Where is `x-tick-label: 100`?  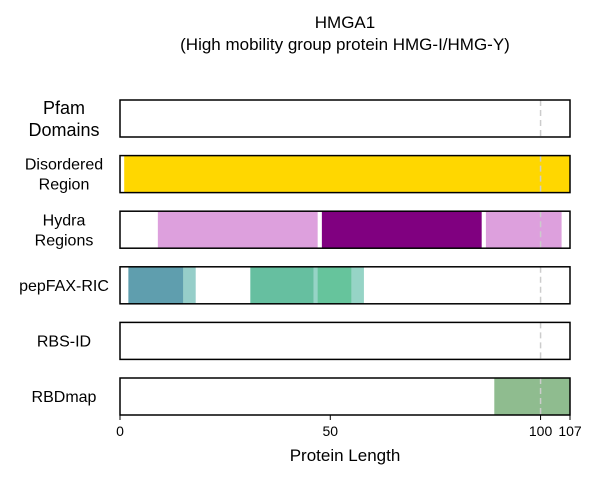
x-tick-label: 100 is located at coordinates (541, 431).